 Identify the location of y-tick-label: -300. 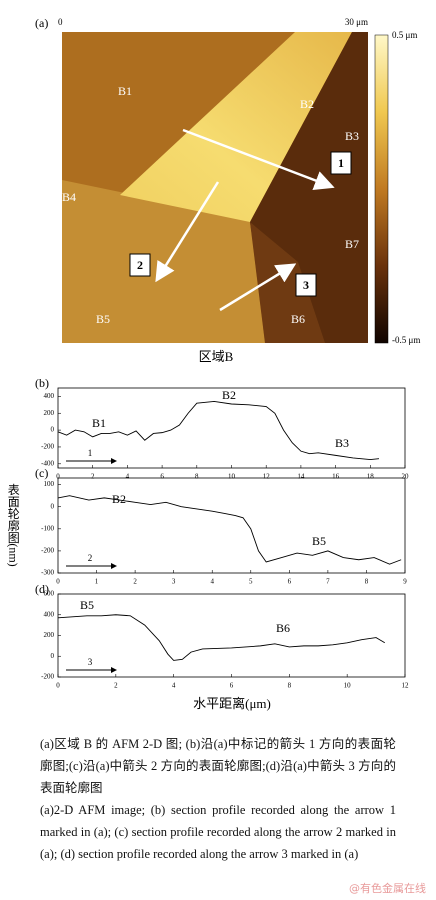
(47, 573).